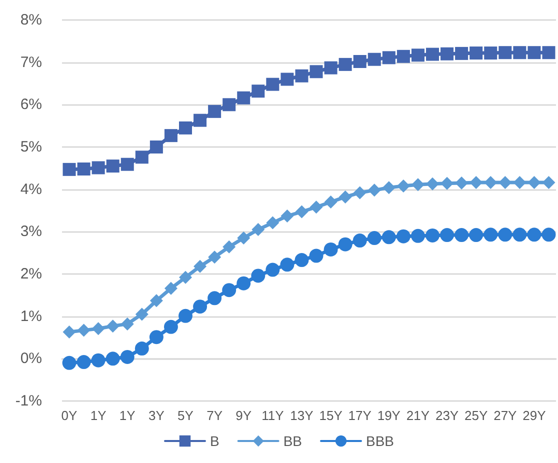 The image size is (558, 463). I want to click on x-tick-label: 21Y, so click(418, 415).